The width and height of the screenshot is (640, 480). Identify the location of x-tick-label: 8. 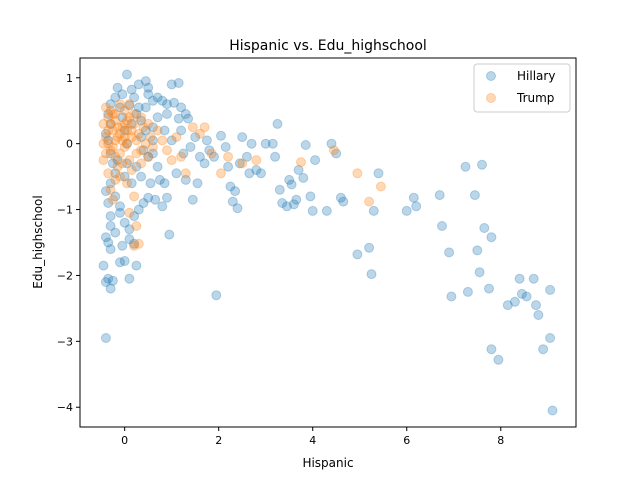
(500, 440).